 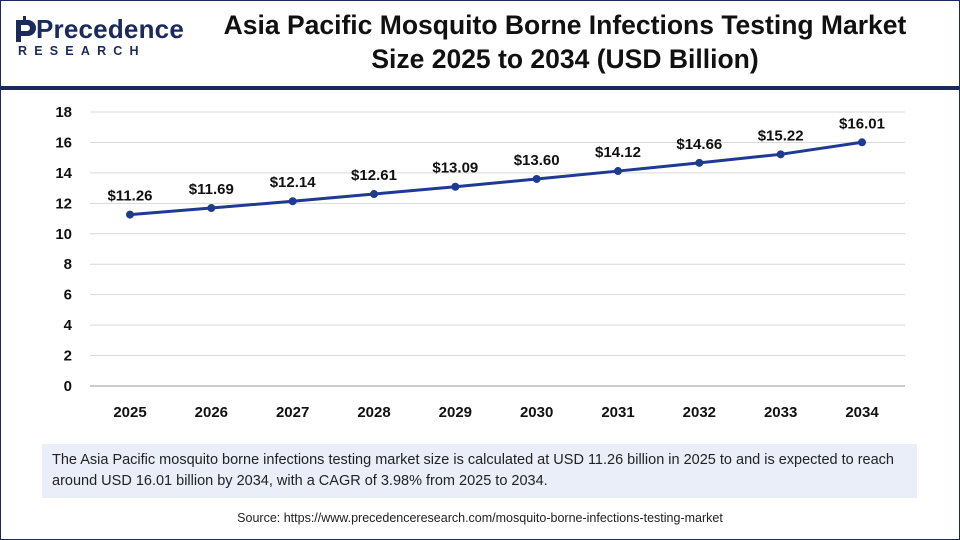 I want to click on title-line-2: Size 2025 to 2034 (USD Billion), so click(x=565, y=59).